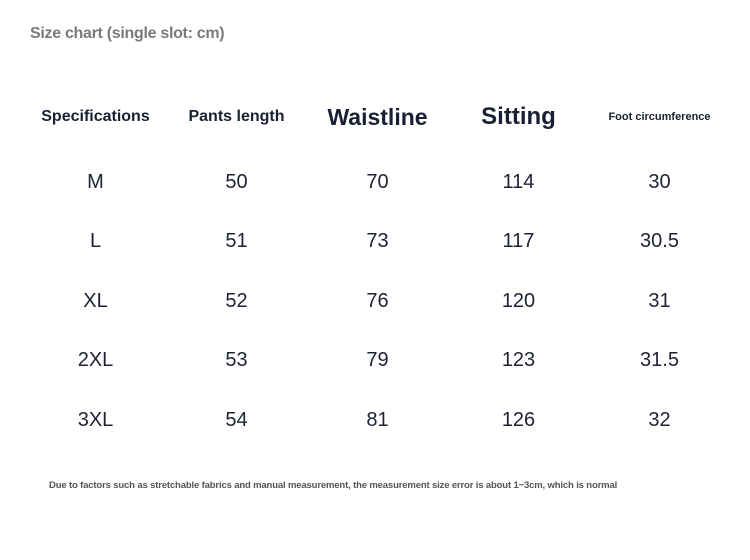 The width and height of the screenshot is (750, 560). I want to click on table-cell: 50, so click(236, 182).